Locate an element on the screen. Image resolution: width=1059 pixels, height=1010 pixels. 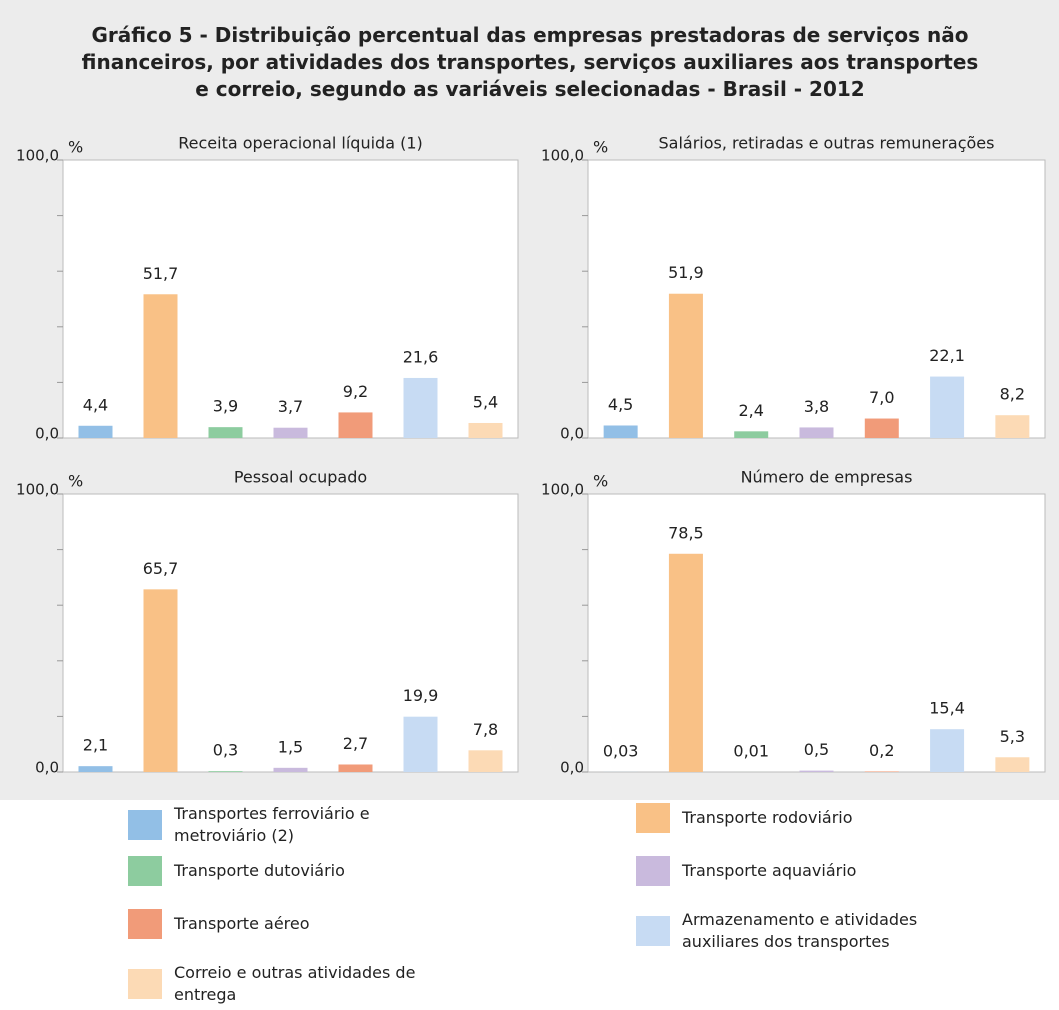
value-label: 0,01 is located at coordinates (751, 750).